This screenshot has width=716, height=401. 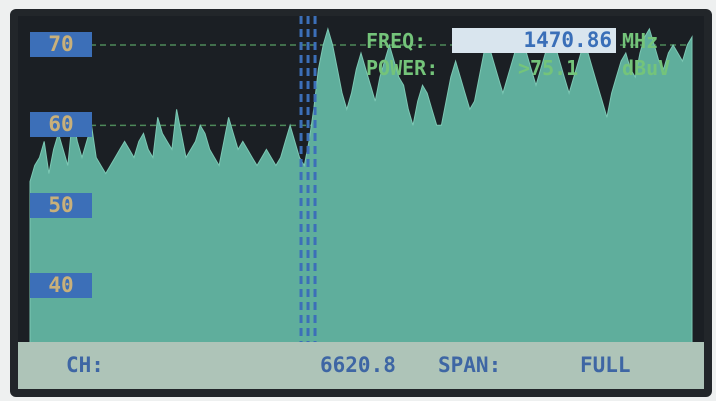 I want to click on ch-label: CH:, so click(x=85, y=365).